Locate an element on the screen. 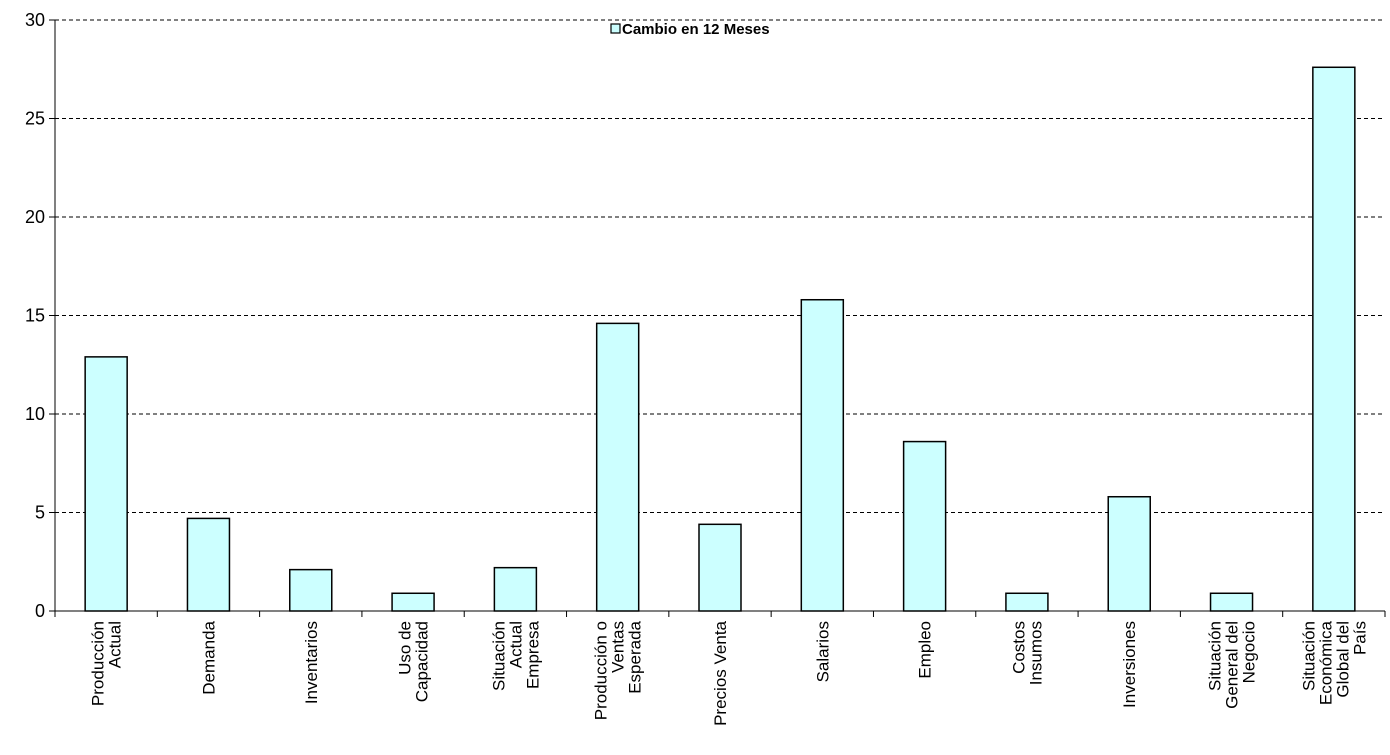  category-label-line: Inventarios is located at coordinates (311, 662).